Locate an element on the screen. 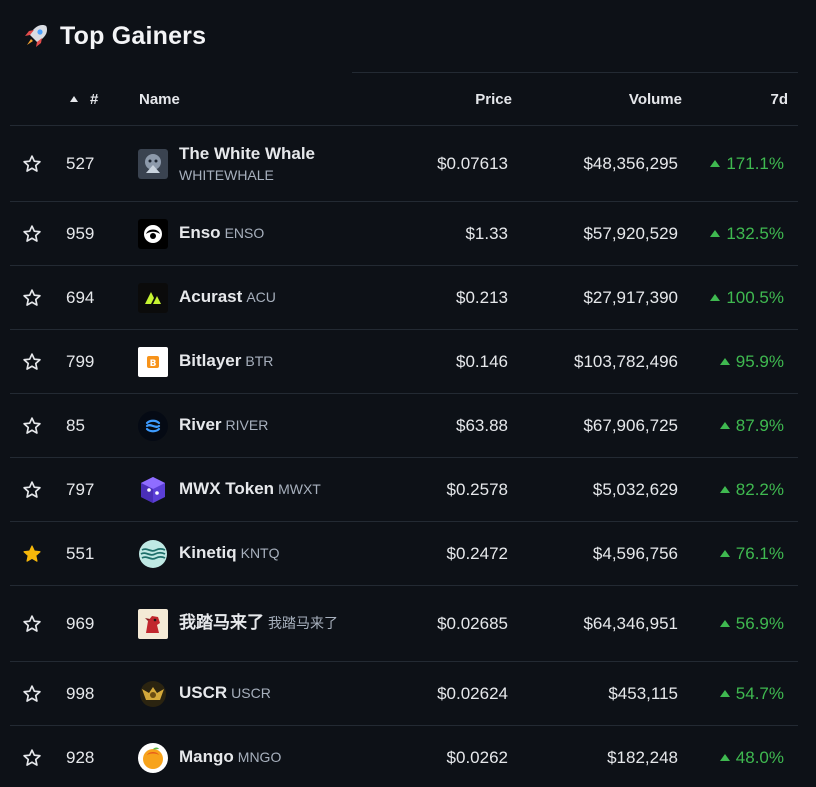  coin-name-cell: Enso ENSO is located at coordinates (266, 233).